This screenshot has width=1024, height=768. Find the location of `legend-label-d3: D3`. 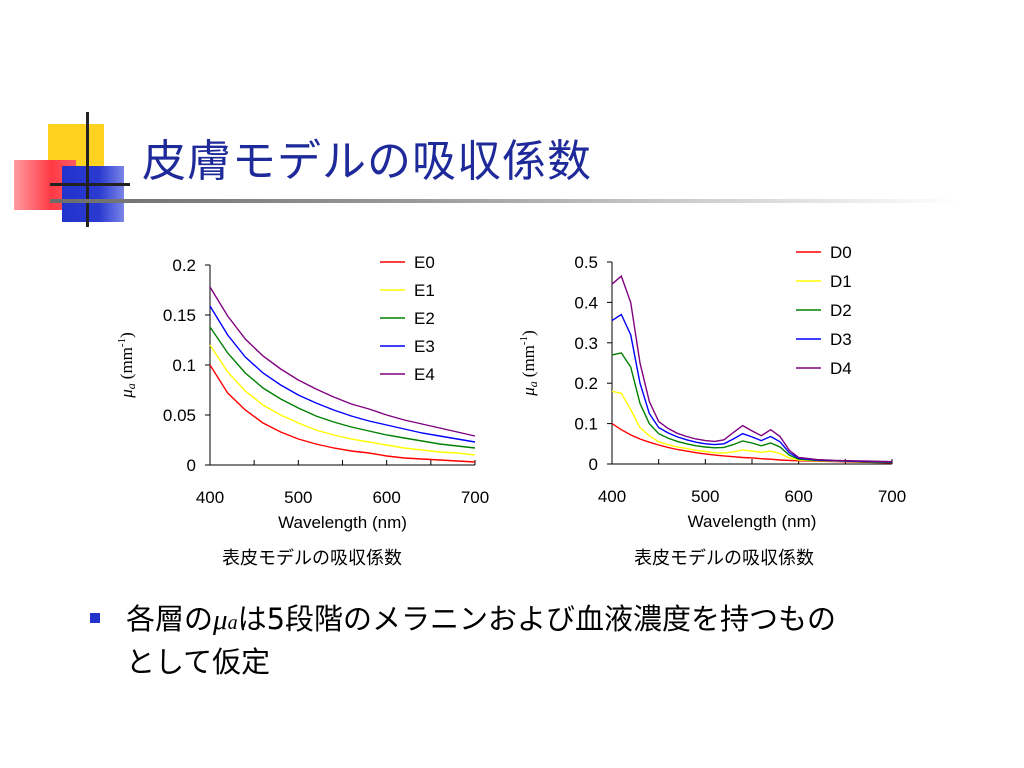

legend-label-d3: D3 is located at coordinates (841, 339).